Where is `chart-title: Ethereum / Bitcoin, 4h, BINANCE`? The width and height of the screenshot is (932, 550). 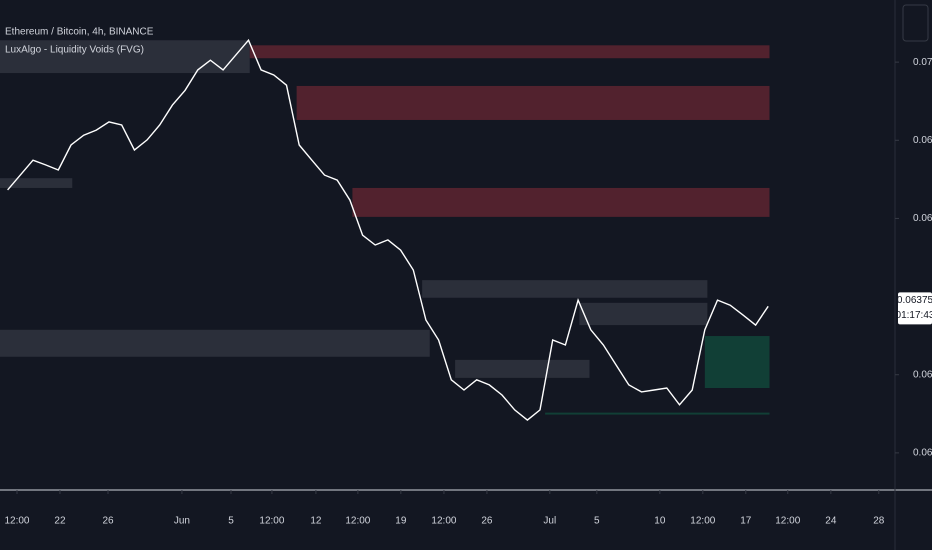
chart-title: Ethereum / Bitcoin, 4h, BINANCE is located at coordinates (79, 32).